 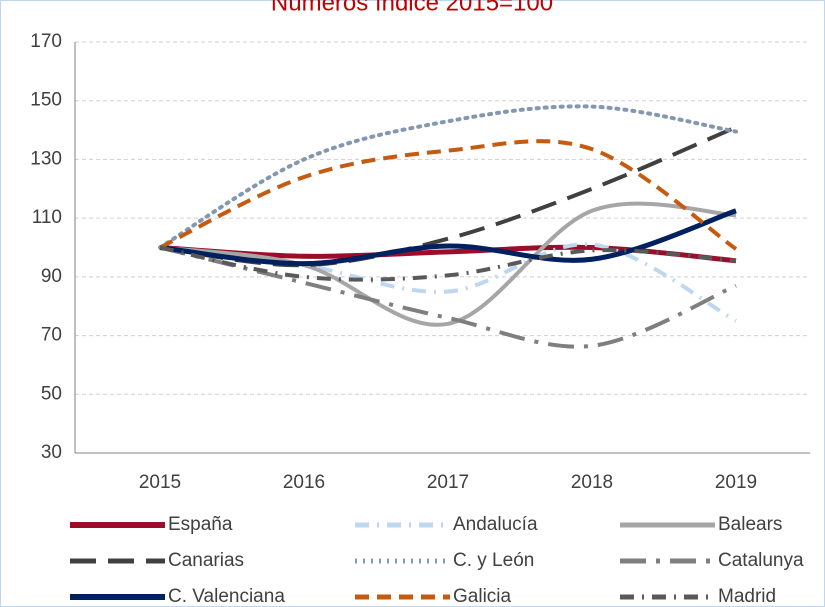 I want to click on y-tick-label: 50, so click(x=51, y=393).